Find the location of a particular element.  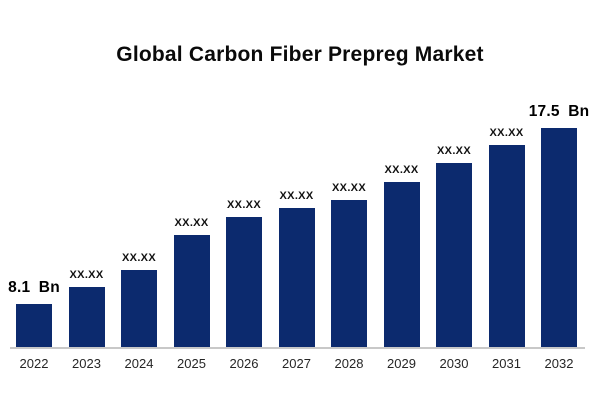

x-axis-tick-2022: 2022 is located at coordinates (34, 363).